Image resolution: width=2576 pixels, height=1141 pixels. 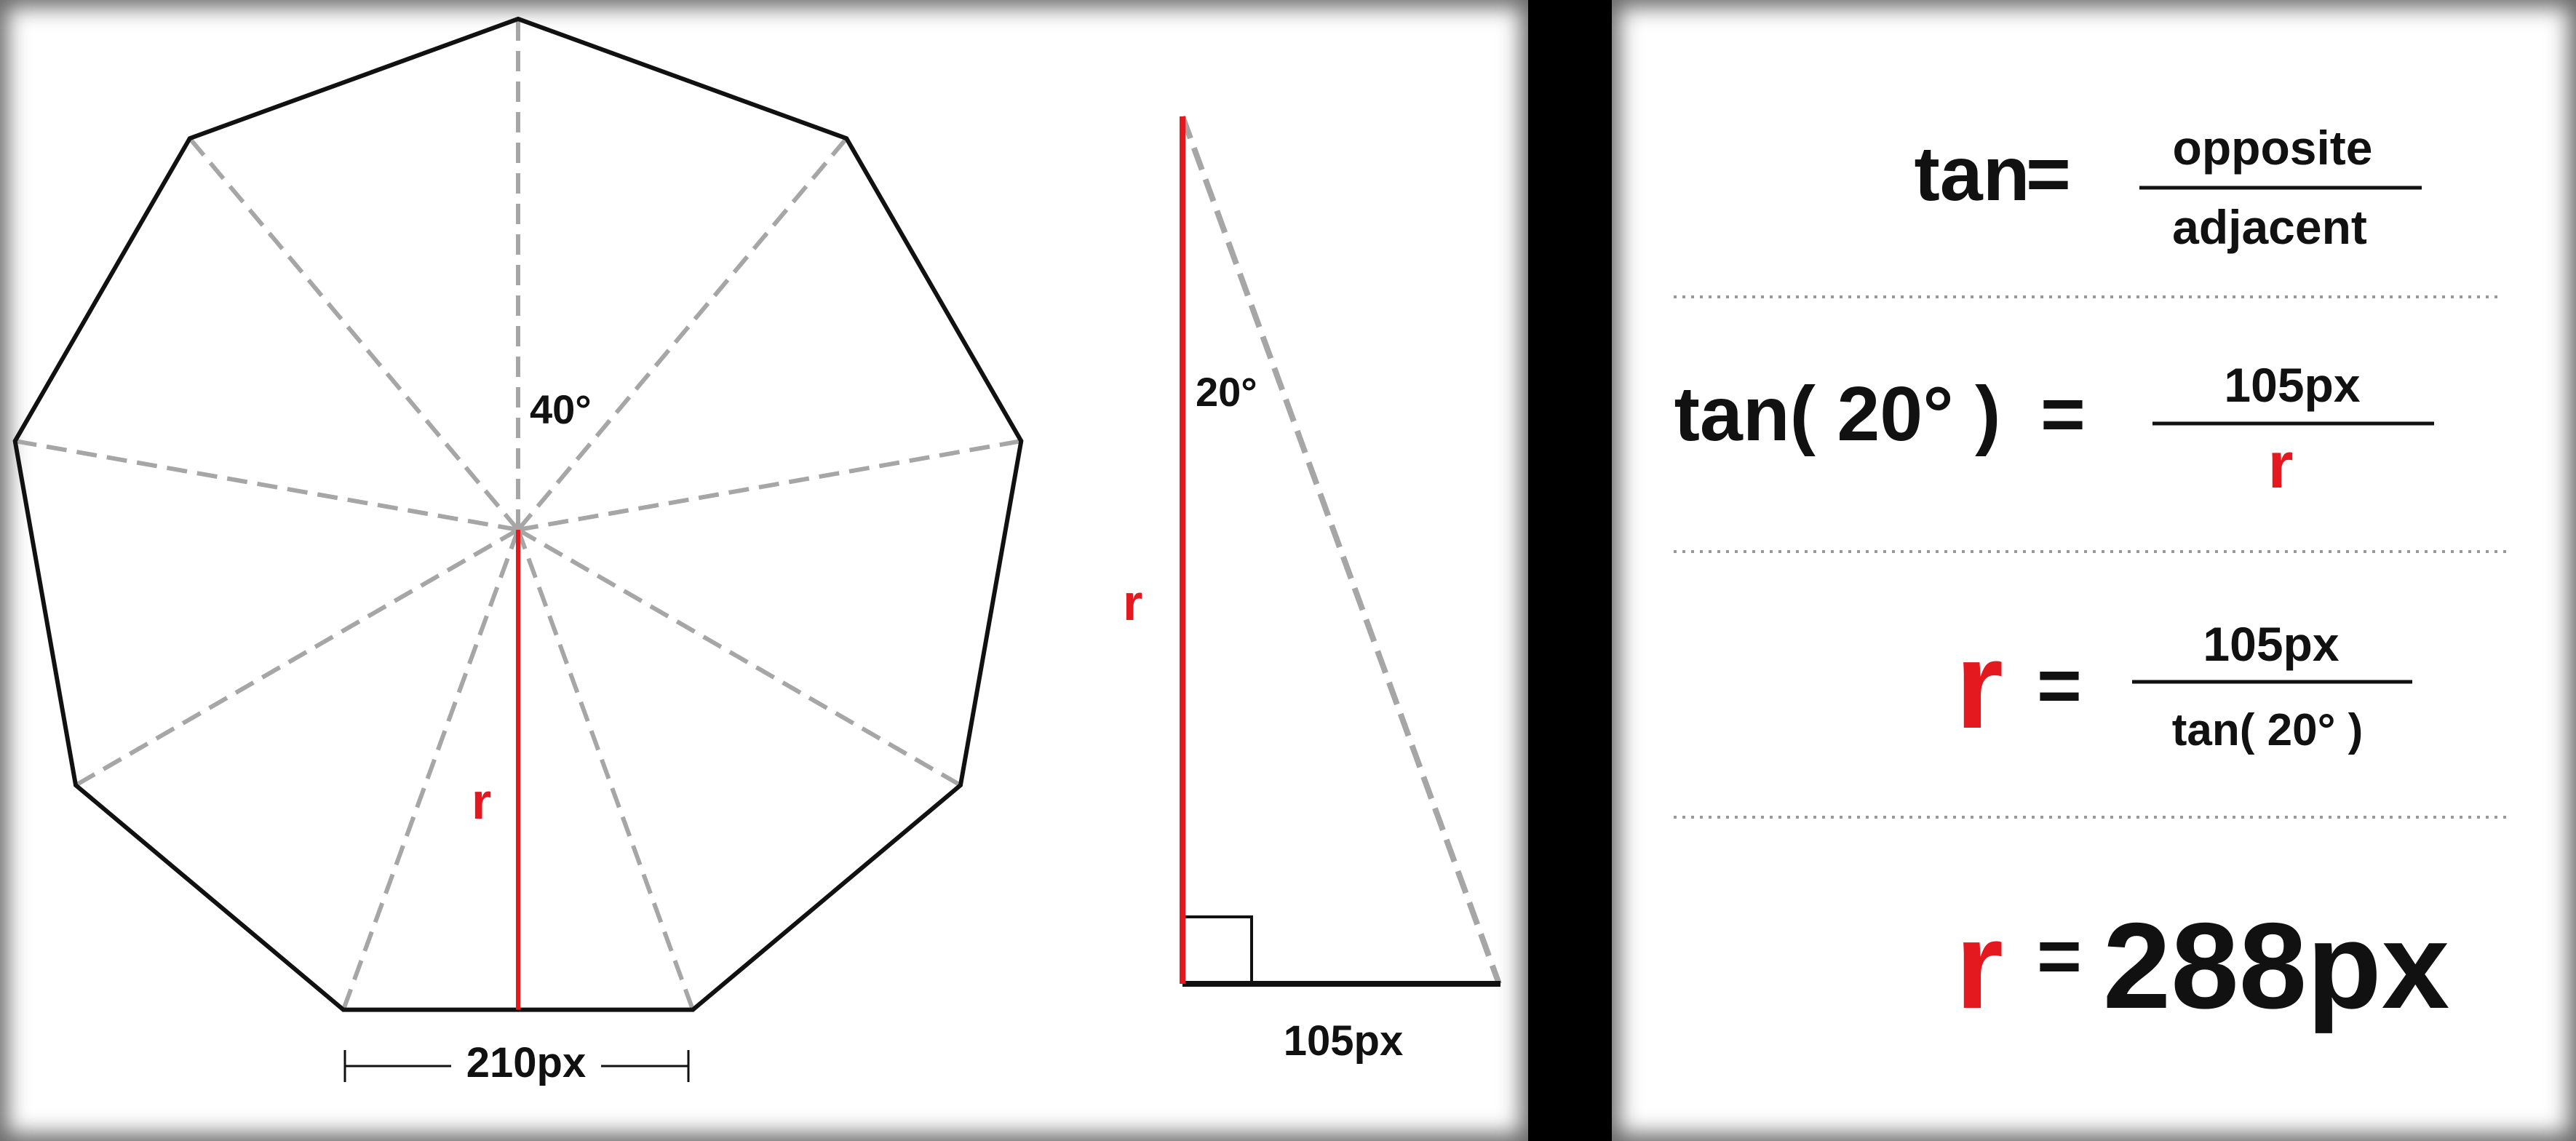 I want to click on eq4-equals: =, so click(x=2059, y=956).